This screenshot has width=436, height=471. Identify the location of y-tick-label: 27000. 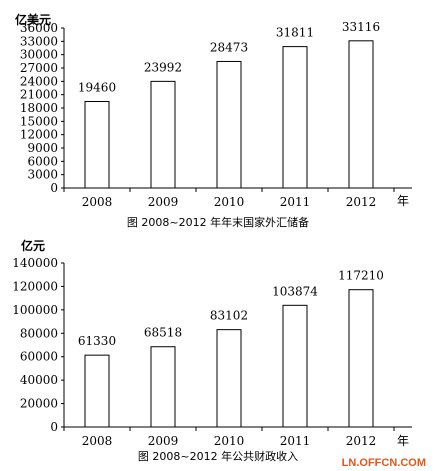
(39, 68).